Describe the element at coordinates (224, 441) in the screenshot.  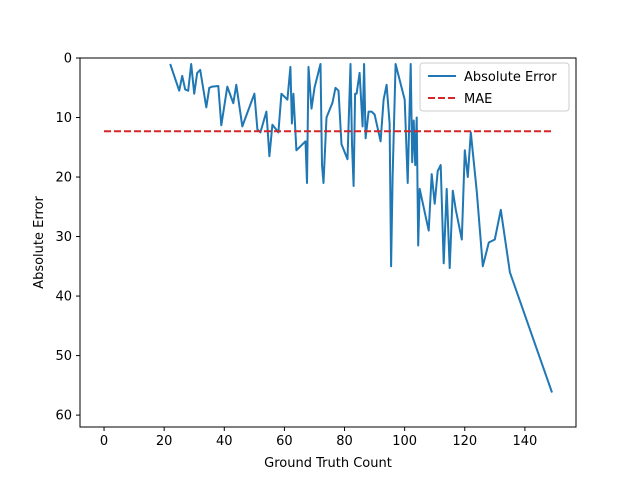
I see `x-tick-label: 40` at that location.